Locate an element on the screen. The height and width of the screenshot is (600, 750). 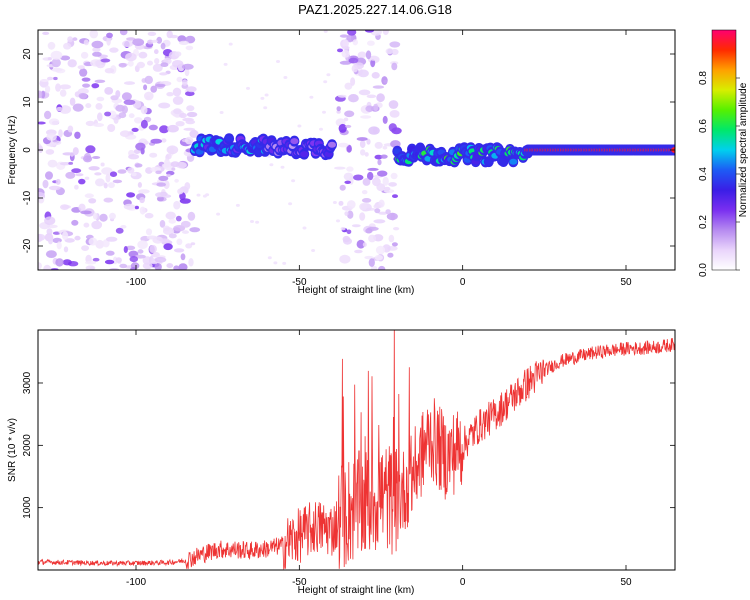
snr-y-label: SNR (10 * v/v) is located at coordinates (12, 450).